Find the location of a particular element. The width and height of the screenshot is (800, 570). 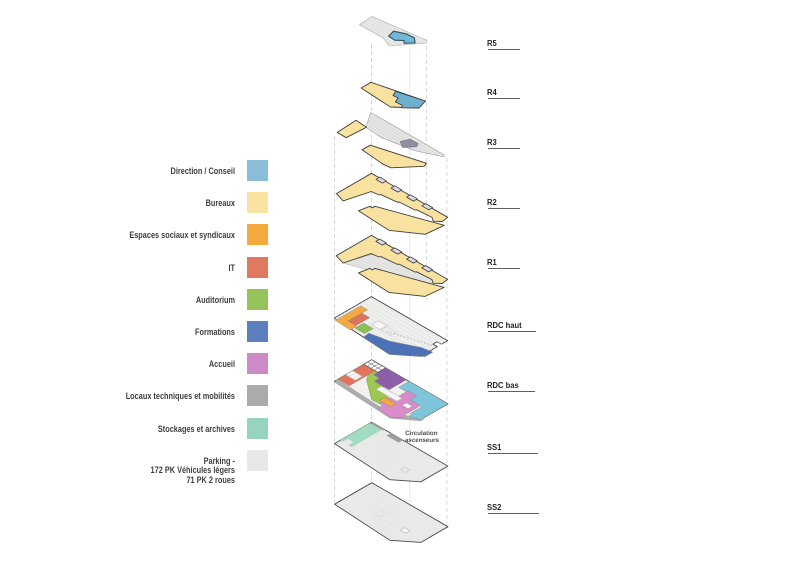

svg-text: ascenseurs is located at coordinates (422, 440).